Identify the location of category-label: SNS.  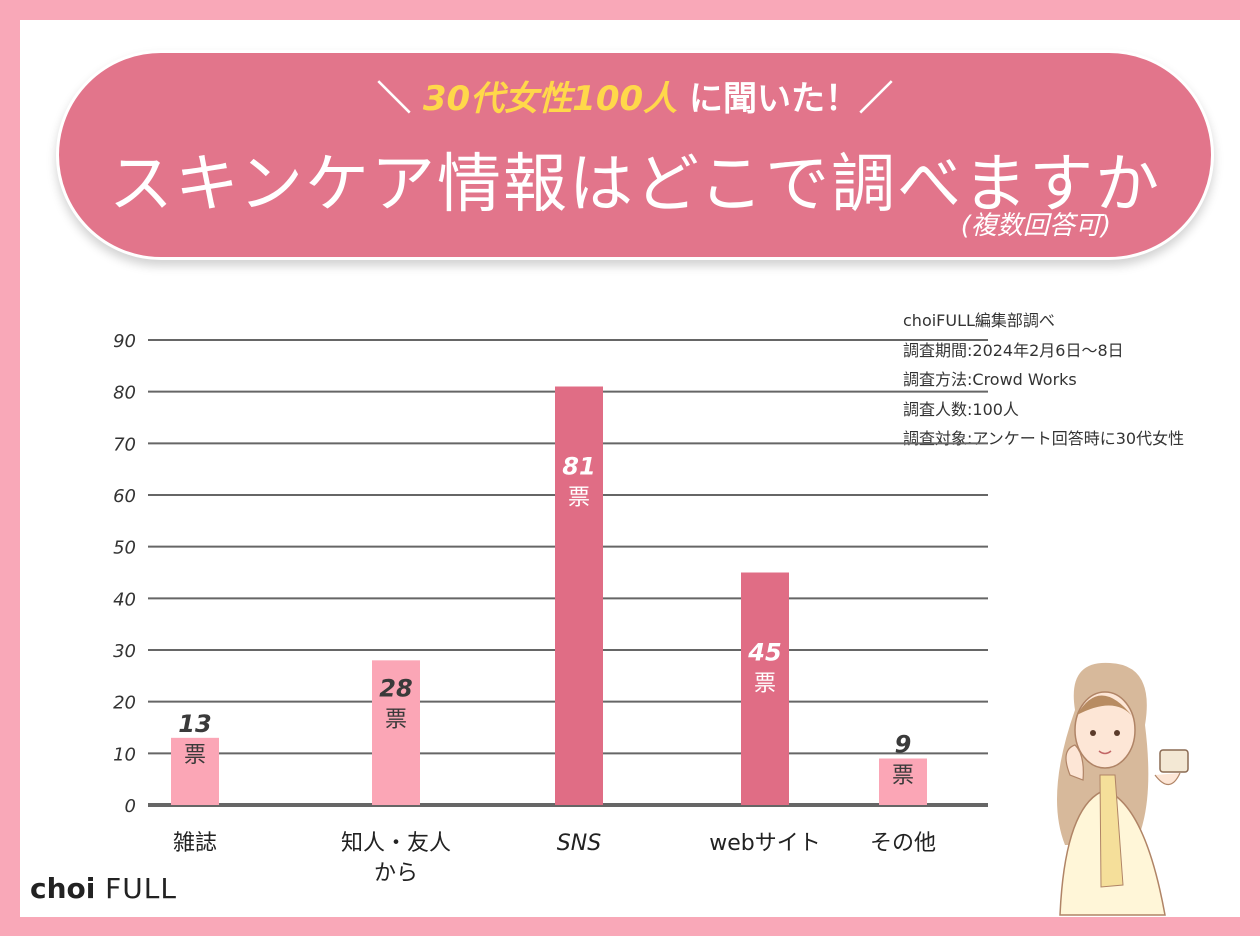
(579, 843).